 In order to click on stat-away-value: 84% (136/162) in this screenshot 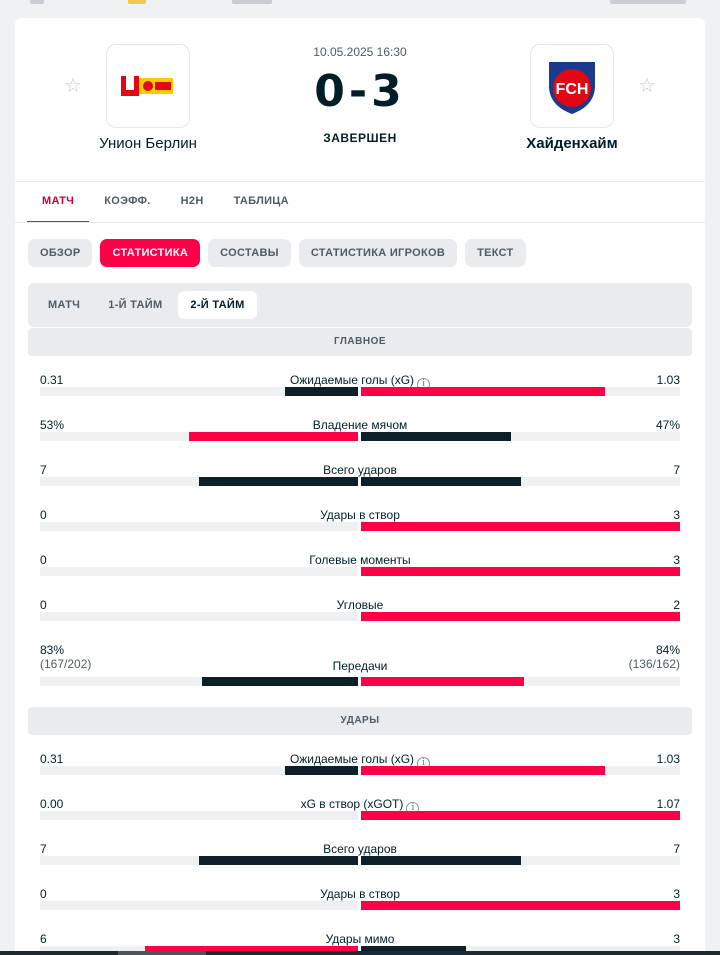, I will do `click(654, 657)`.